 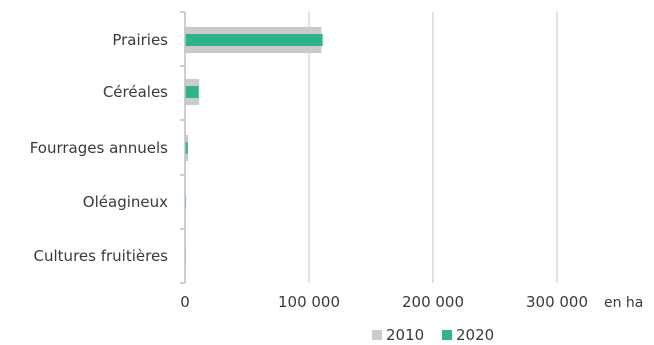 What do you see at coordinates (125, 202) in the screenshot?
I see `category-label: Oléagineux` at bounding box center [125, 202].